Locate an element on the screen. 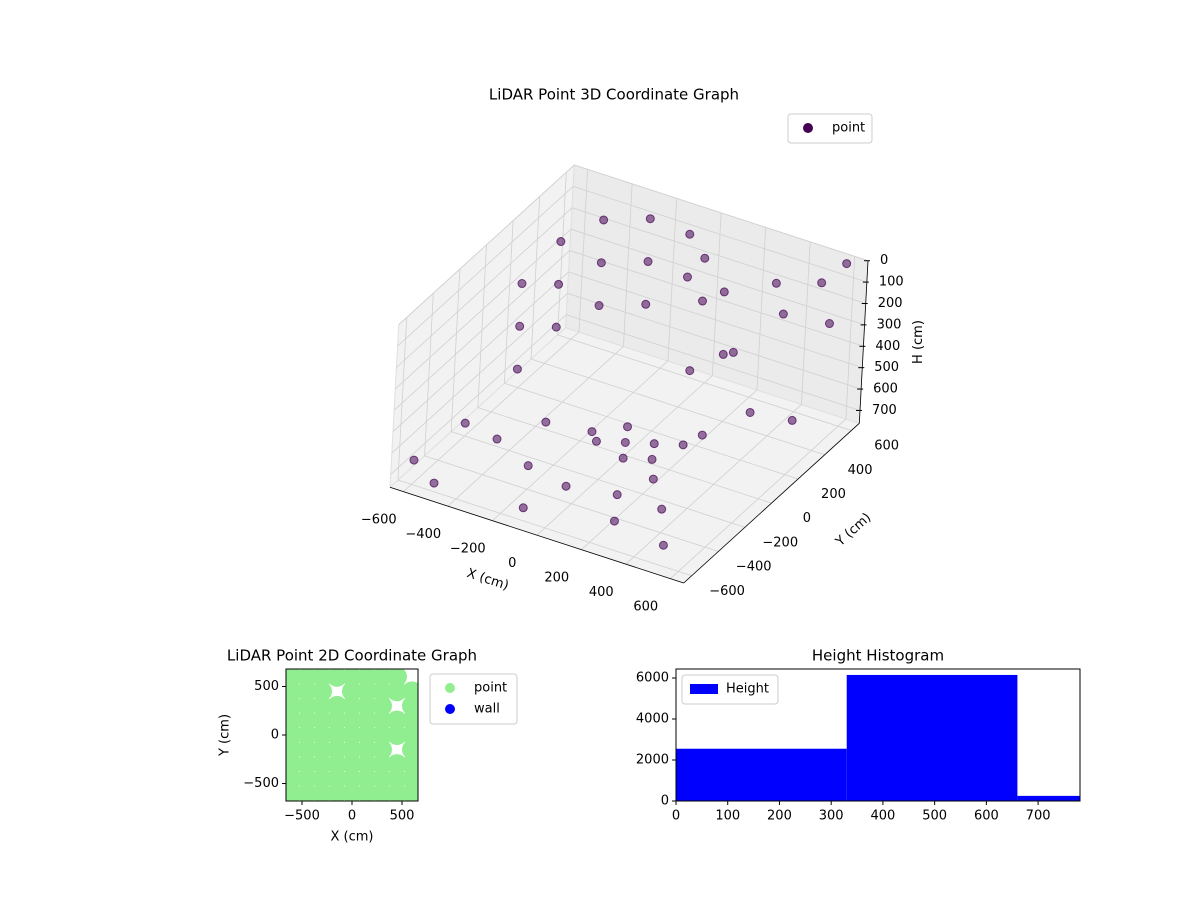 The image size is (1200, 900). x-tick-label: 300 is located at coordinates (831, 816).